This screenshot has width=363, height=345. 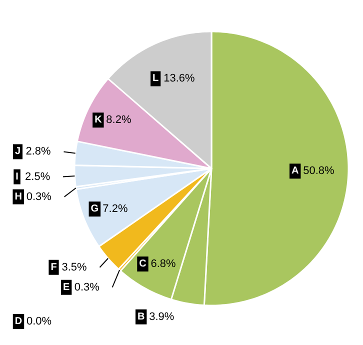 What do you see at coordinates (161, 316) in the screenshot?
I see `data-label: 3.9%` at bounding box center [161, 316].